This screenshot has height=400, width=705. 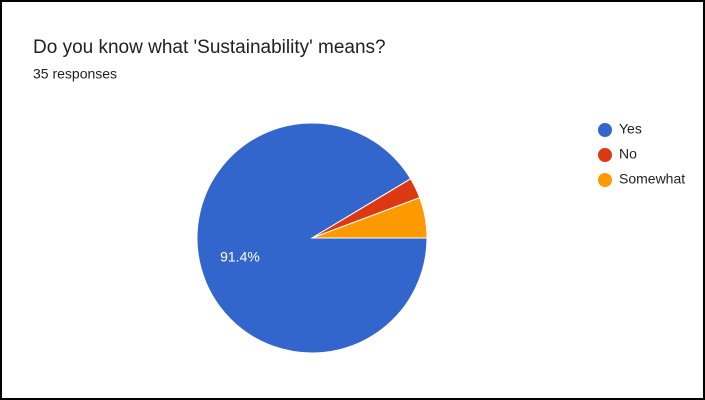 What do you see at coordinates (209, 47) in the screenshot?
I see `chart-title: Do you know what 'Sustainability' means?` at bounding box center [209, 47].